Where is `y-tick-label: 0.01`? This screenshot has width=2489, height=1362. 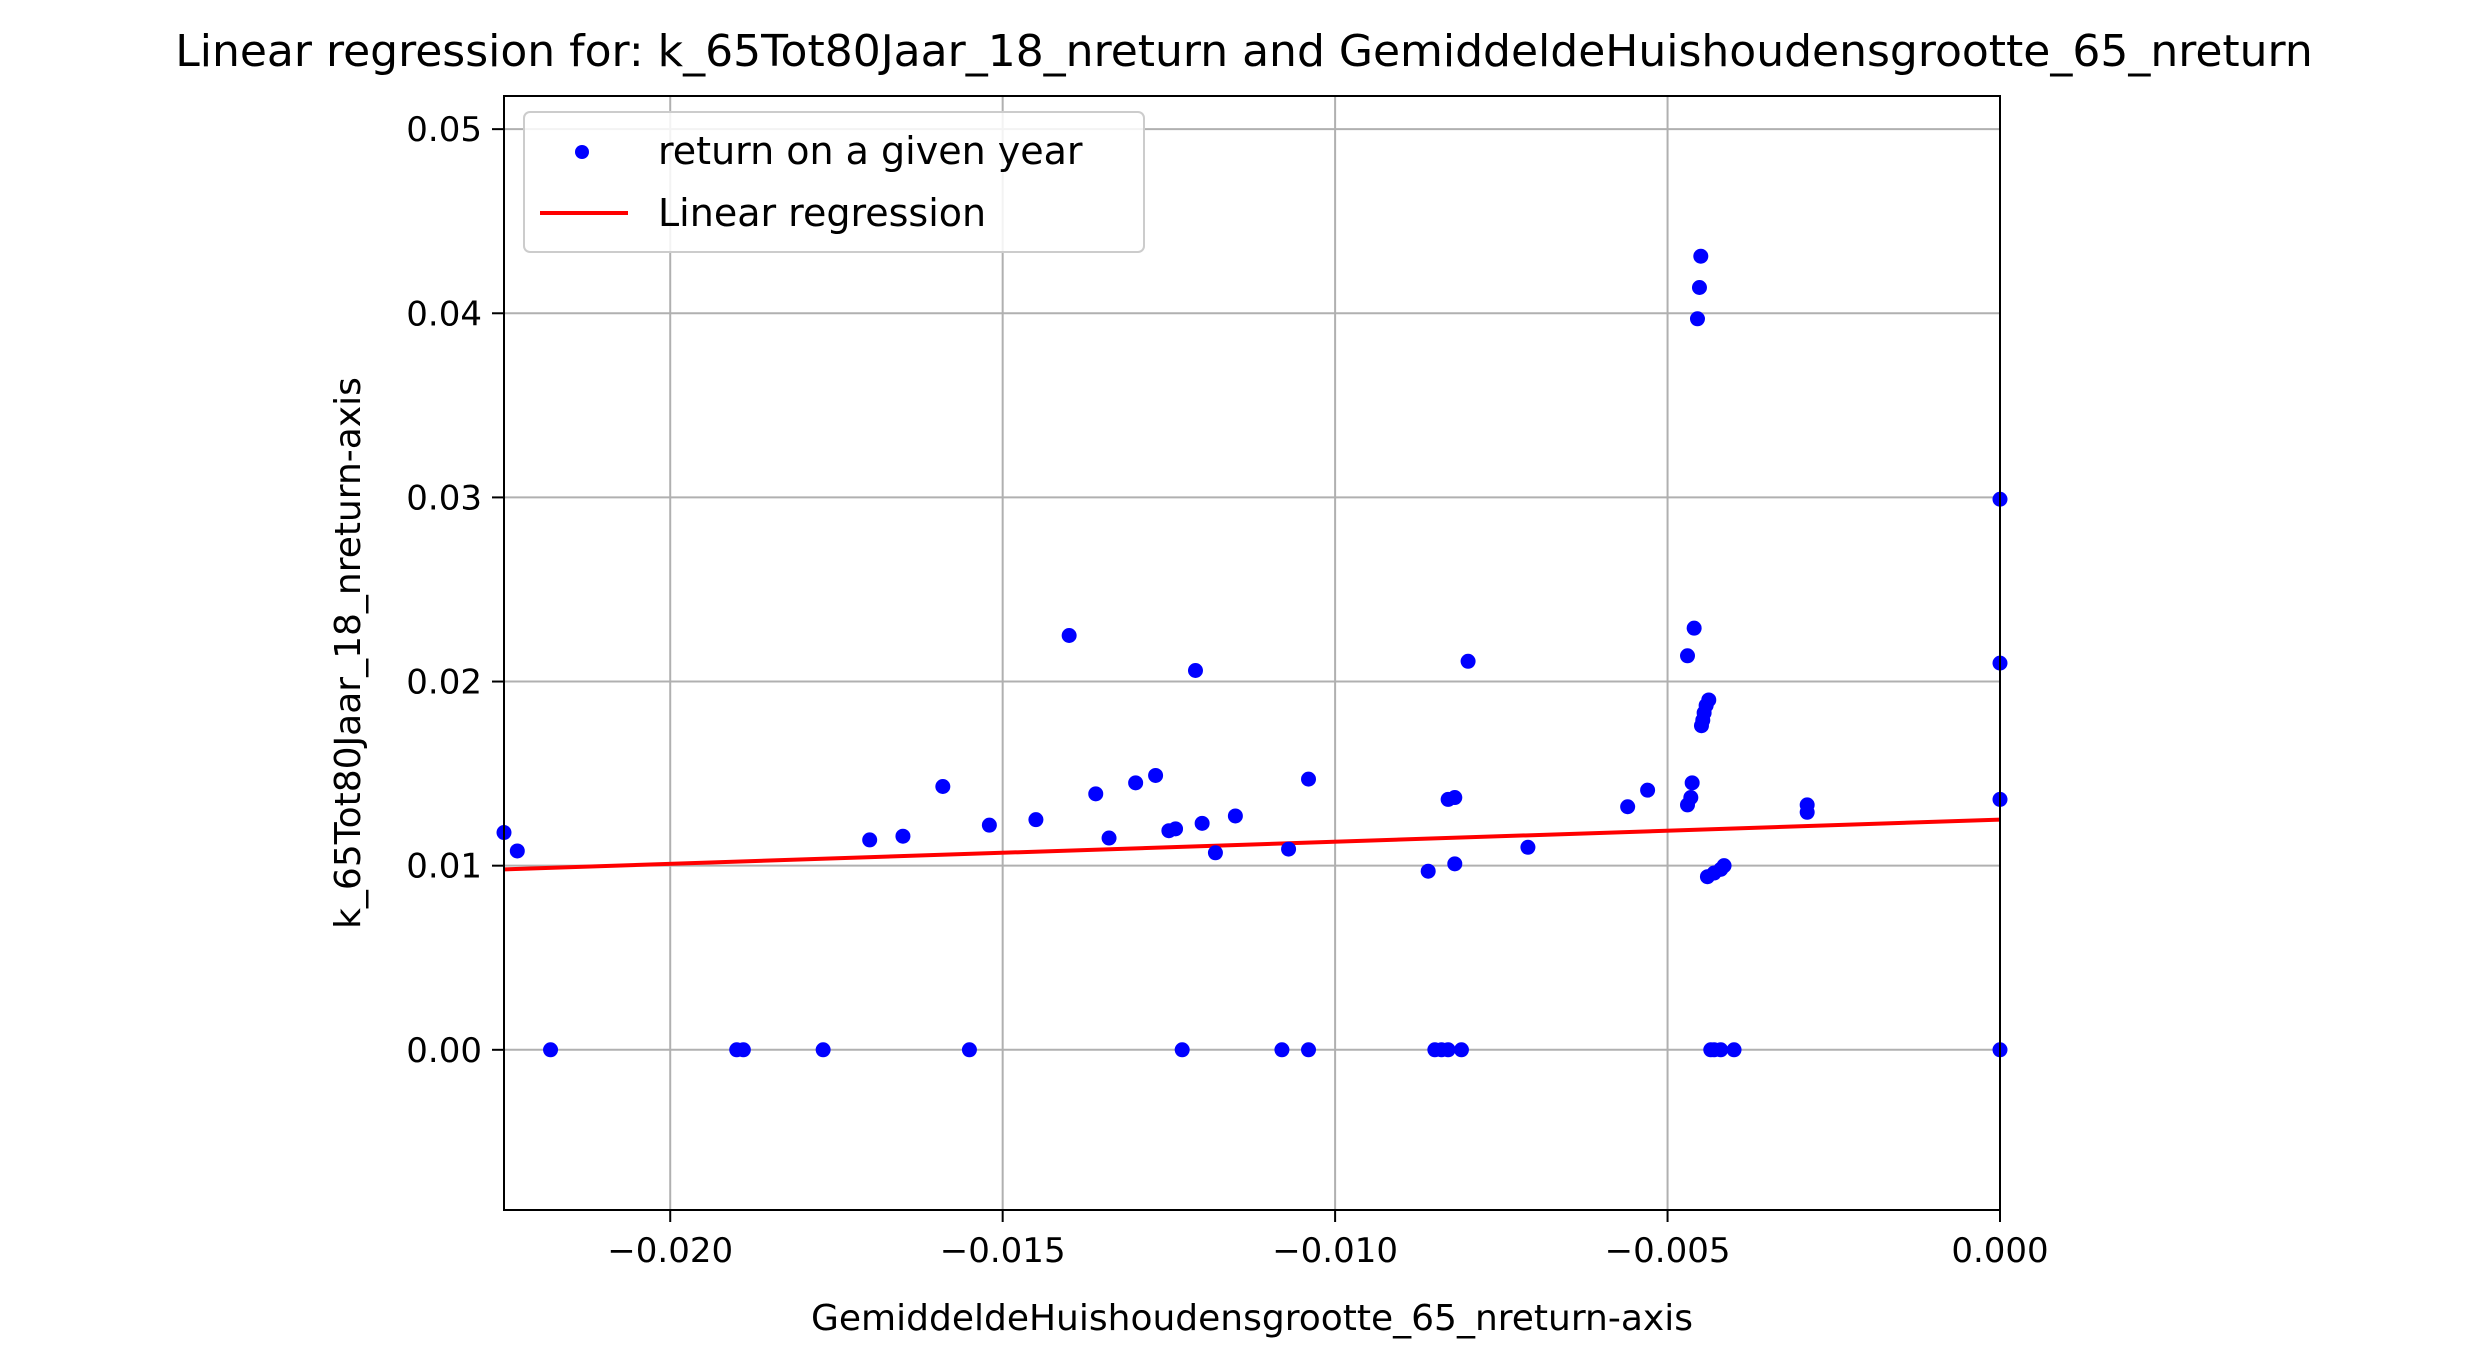 y-tick-label: 0.01 is located at coordinates (444, 867).